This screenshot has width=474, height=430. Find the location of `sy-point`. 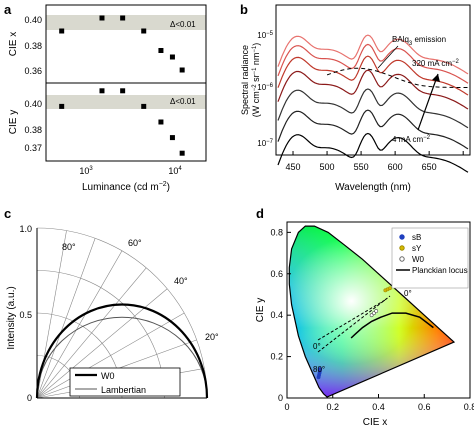

sy-point is located at coordinates (390, 288).